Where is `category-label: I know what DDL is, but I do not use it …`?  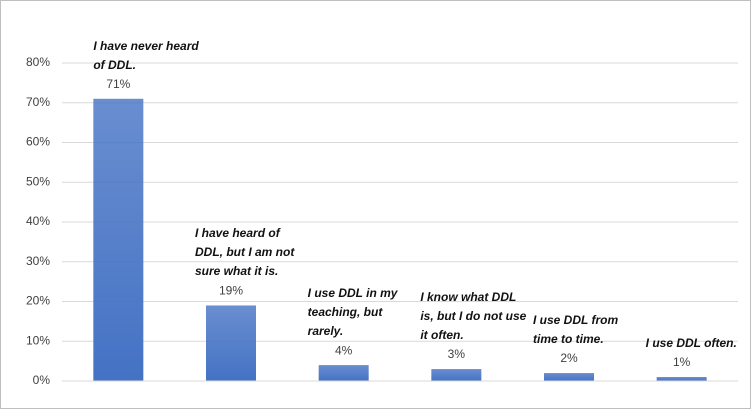
category-label: I know what DDL is, but I do not use it … is located at coordinates (473, 316).